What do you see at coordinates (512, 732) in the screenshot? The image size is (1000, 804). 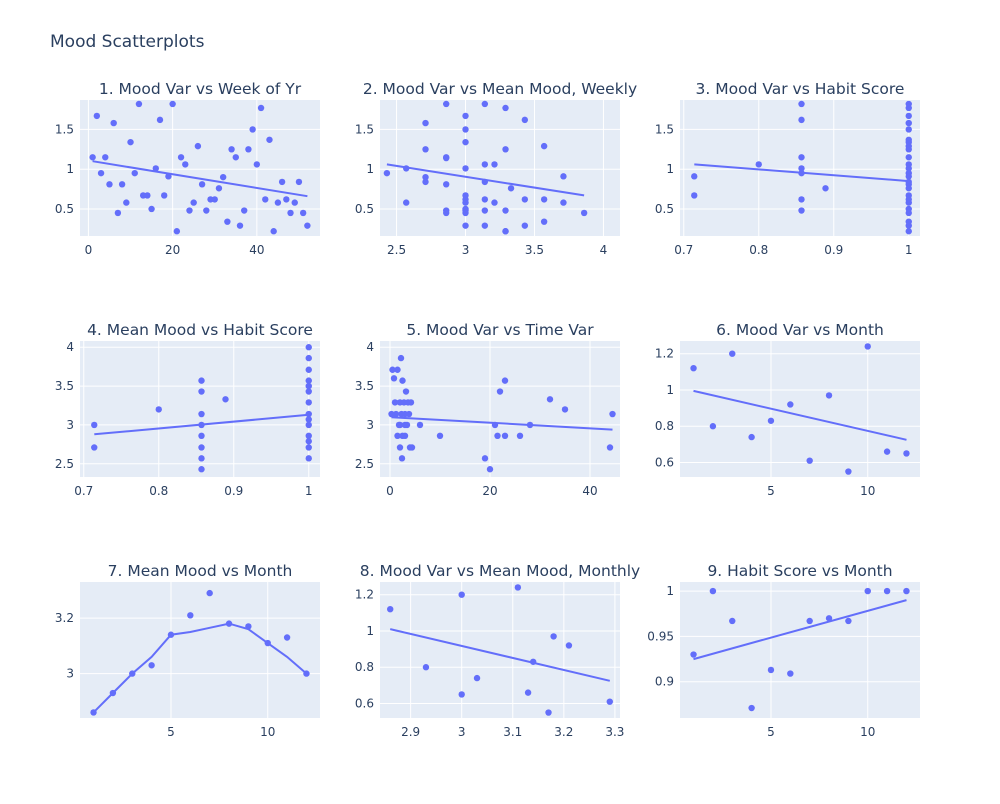 I see `chart-8-x-tick-label: 3.1` at bounding box center [512, 732].